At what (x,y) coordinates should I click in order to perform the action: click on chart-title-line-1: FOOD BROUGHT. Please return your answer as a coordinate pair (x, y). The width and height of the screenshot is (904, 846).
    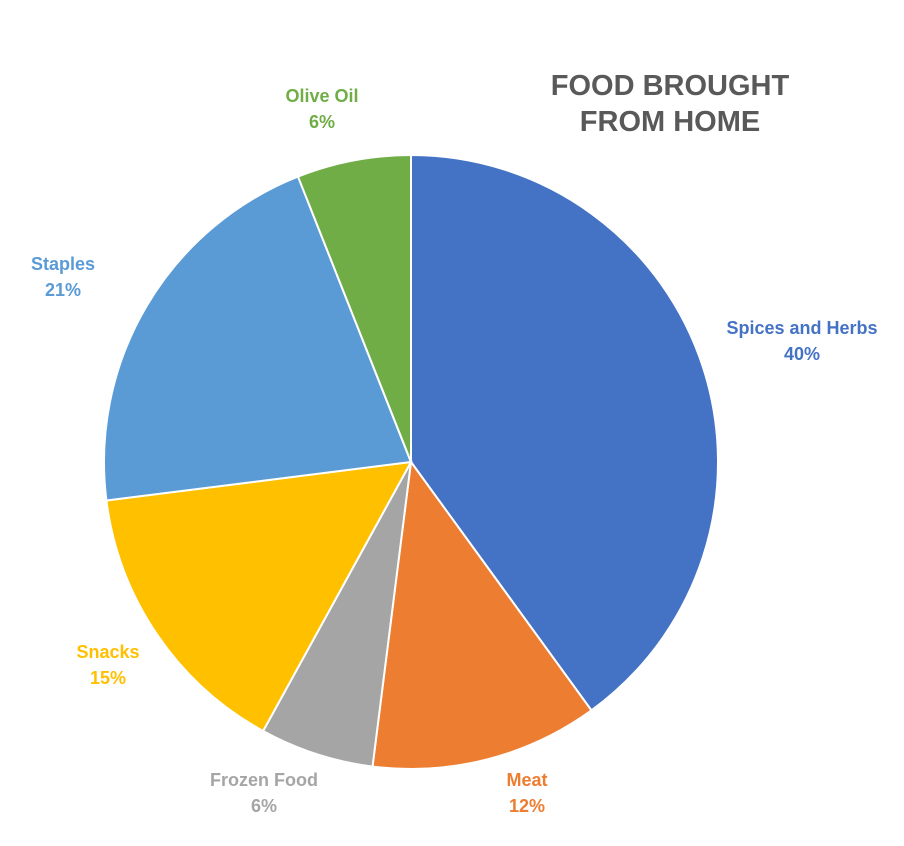
    Looking at the image, I should click on (670, 86).